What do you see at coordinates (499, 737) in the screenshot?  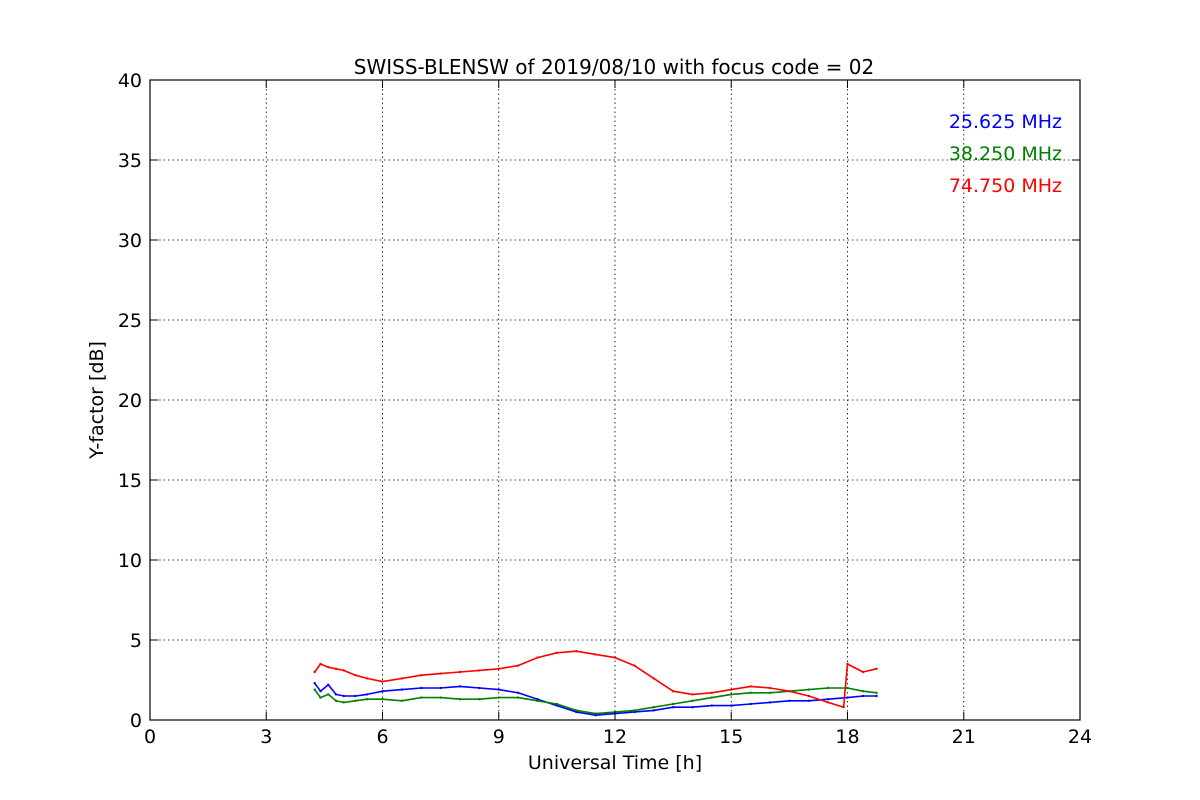 I see `x-tick-label: 9` at bounding box center [499, 737].